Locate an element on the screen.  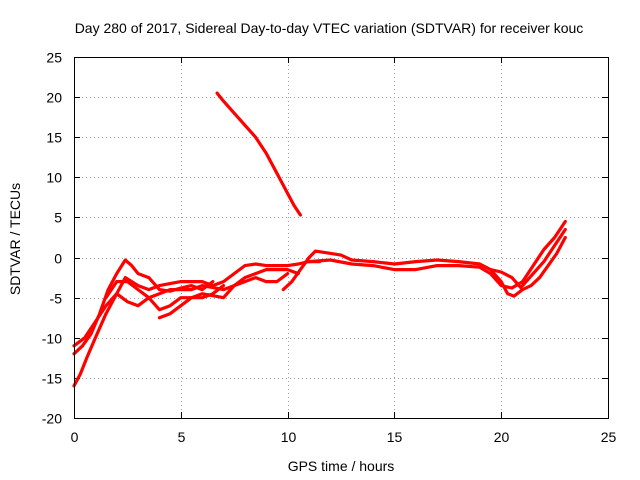
y-tick-label: 20 is located at coordinates (54, 98).